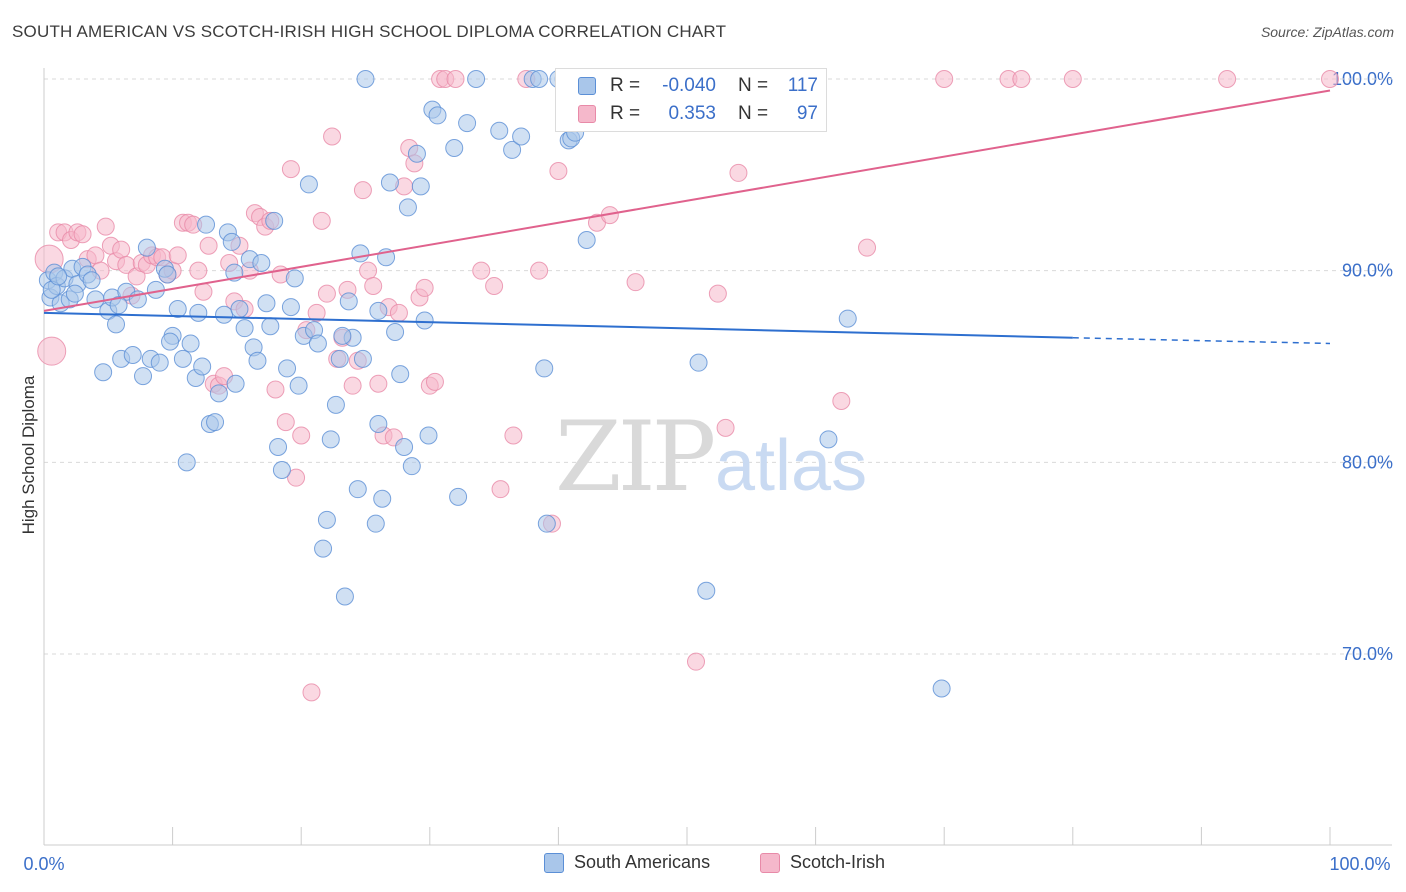 This screenshot has width=1406, height=892. What do you see at coordinates (1201, 341) in the screenshot?
I see `trend-line-extension` at bounding box center [1201, 341].